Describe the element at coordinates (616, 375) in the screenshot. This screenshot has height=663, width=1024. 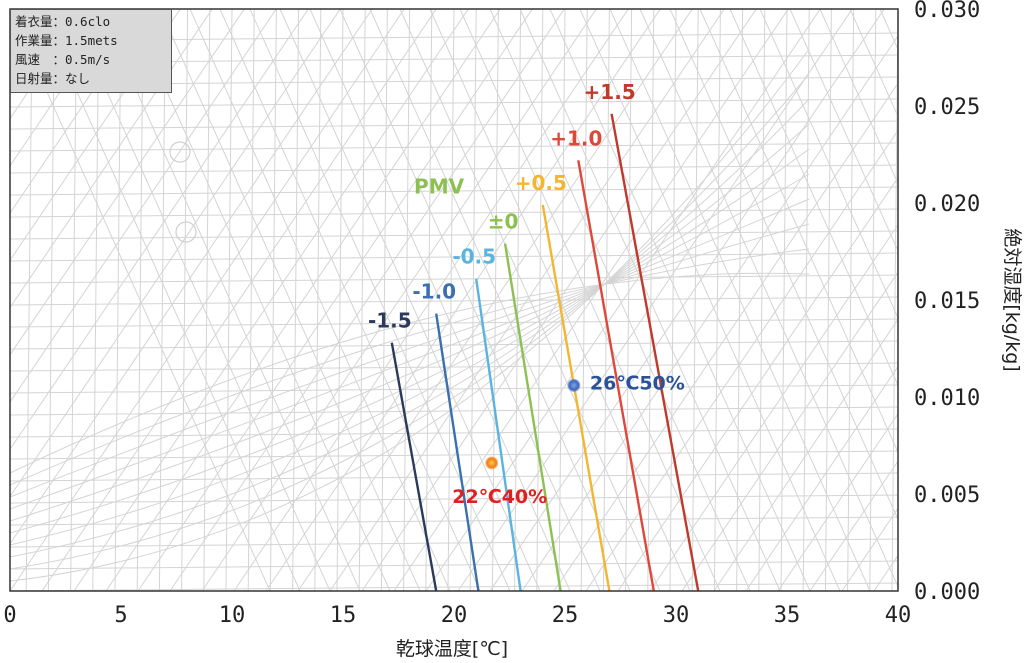
I see `pmv-line-+1.0` at that location.